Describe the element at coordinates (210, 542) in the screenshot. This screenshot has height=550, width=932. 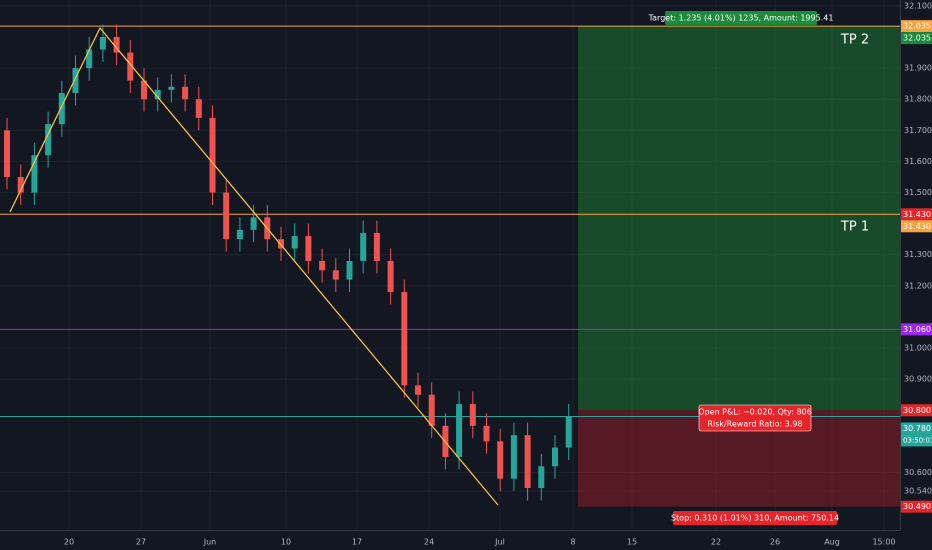
I see `x-tick-label: Jun` at that location.